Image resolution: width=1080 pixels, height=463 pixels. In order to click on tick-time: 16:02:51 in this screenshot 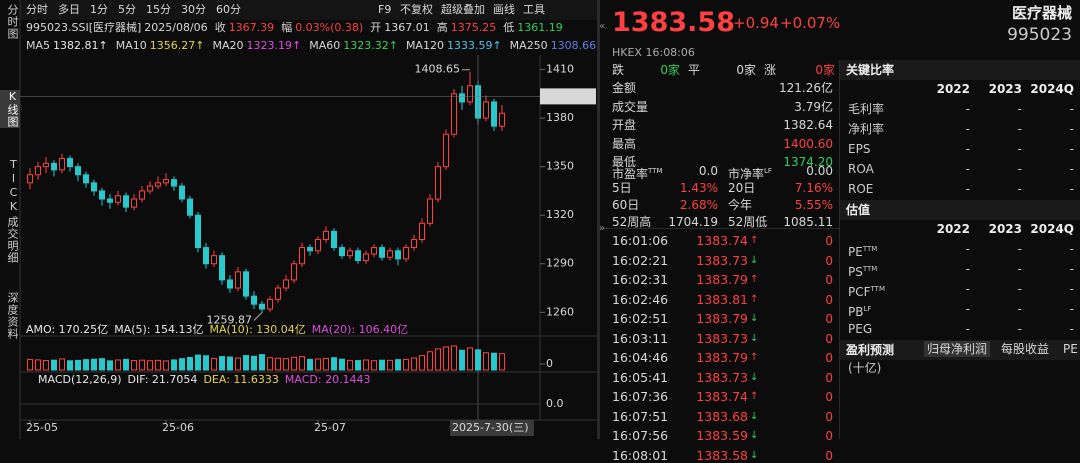, I will do `click(640, 318)`.